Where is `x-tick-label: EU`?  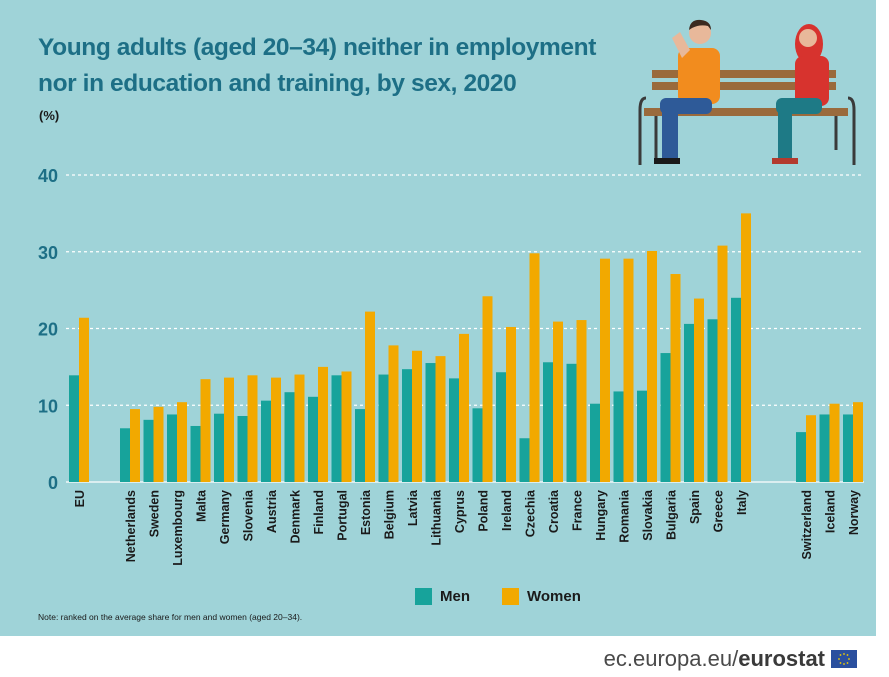
x-tick-label: EU is located at coordinates (80, 498).